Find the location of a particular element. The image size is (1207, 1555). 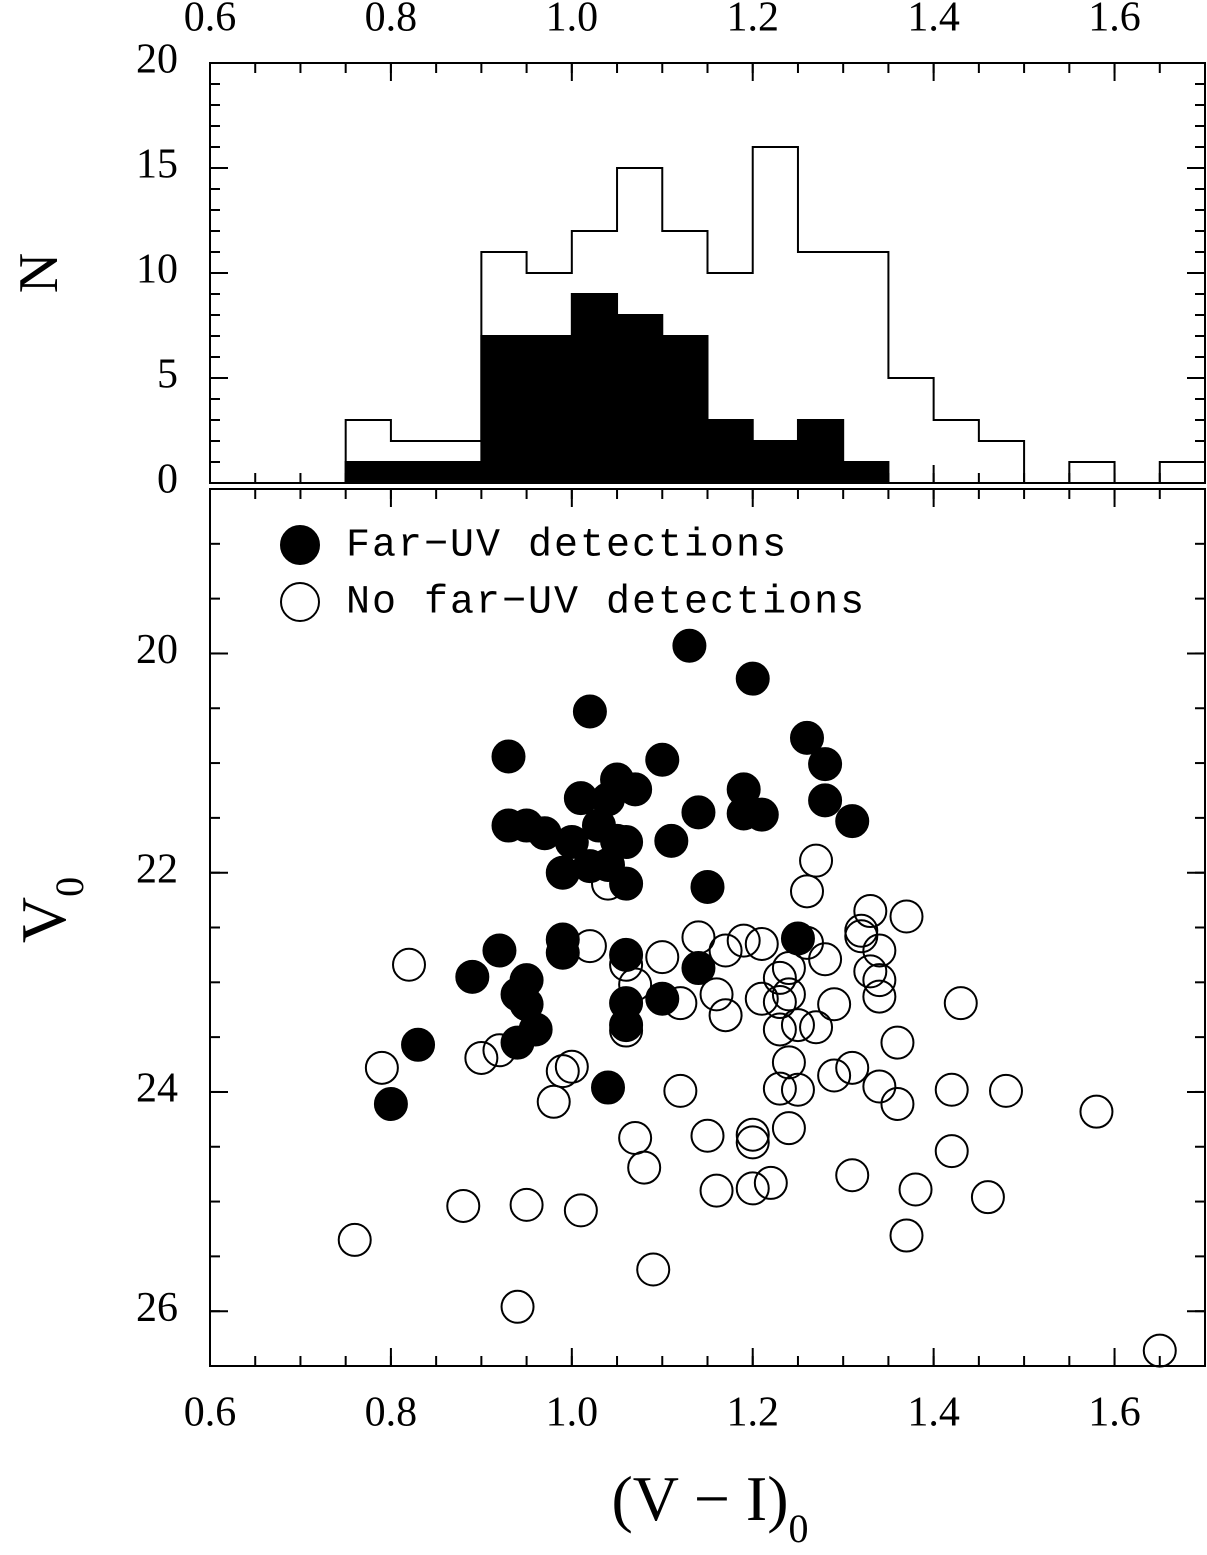

y-tick-label: 24 is located at coordinates (157, 1089).